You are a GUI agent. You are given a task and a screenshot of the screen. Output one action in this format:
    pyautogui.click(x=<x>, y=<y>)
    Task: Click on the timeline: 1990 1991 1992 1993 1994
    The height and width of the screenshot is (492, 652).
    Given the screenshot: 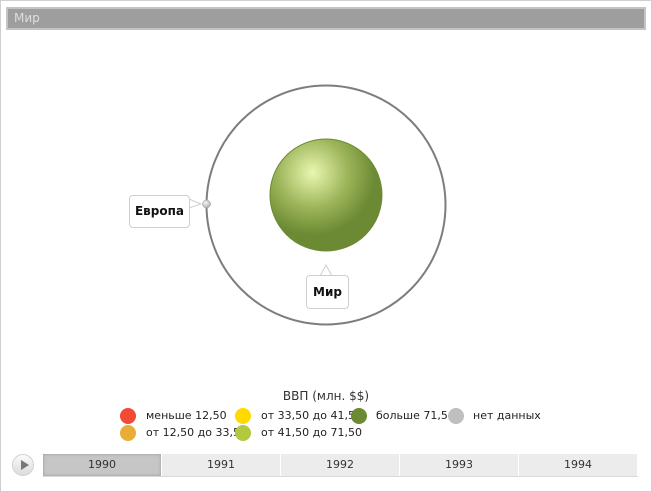 What is the action you would take?
    pyautogui.click(x=340, y=465)
    